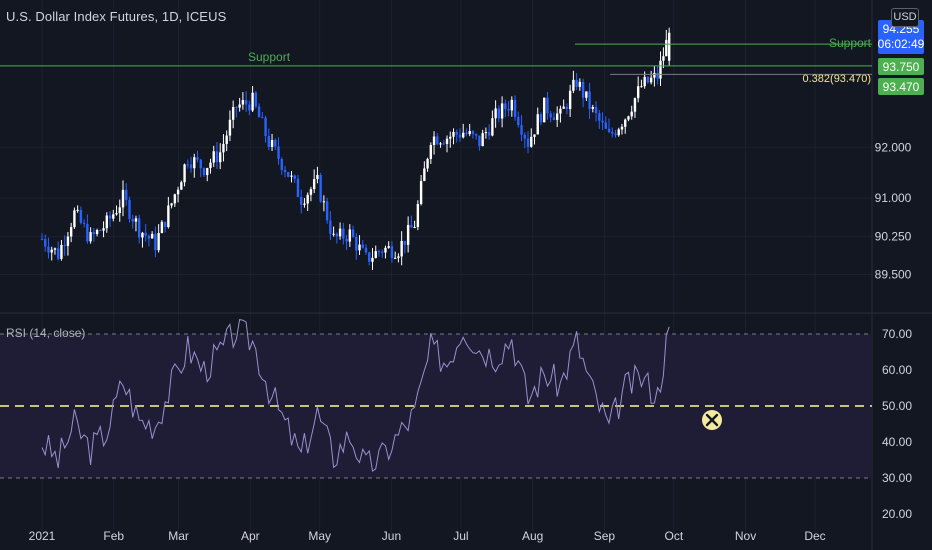  I want to click on x-tick-label: Dec, so click(814, 536).